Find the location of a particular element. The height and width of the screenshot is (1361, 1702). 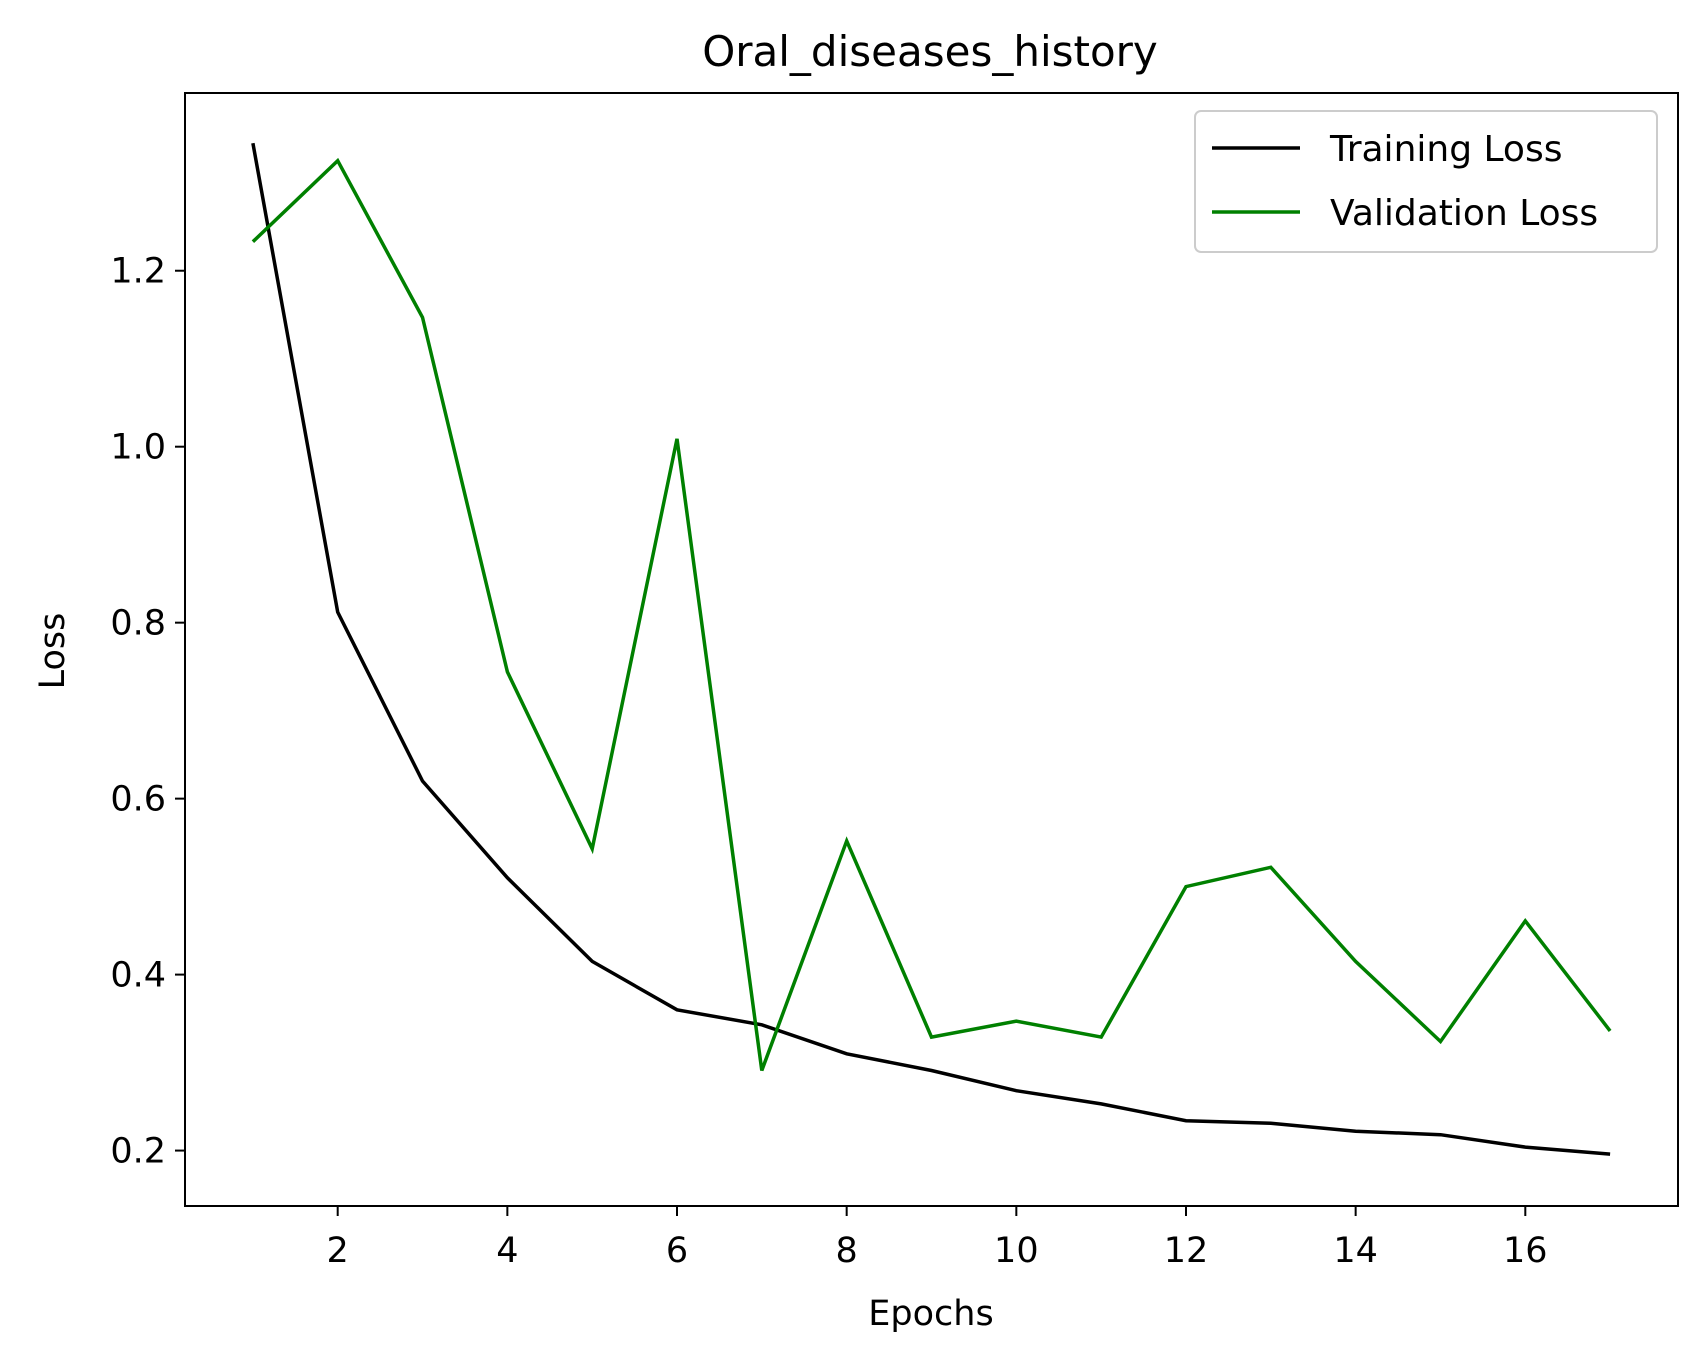

x-tick-label: 8 is located at coordinates (847, 1251).